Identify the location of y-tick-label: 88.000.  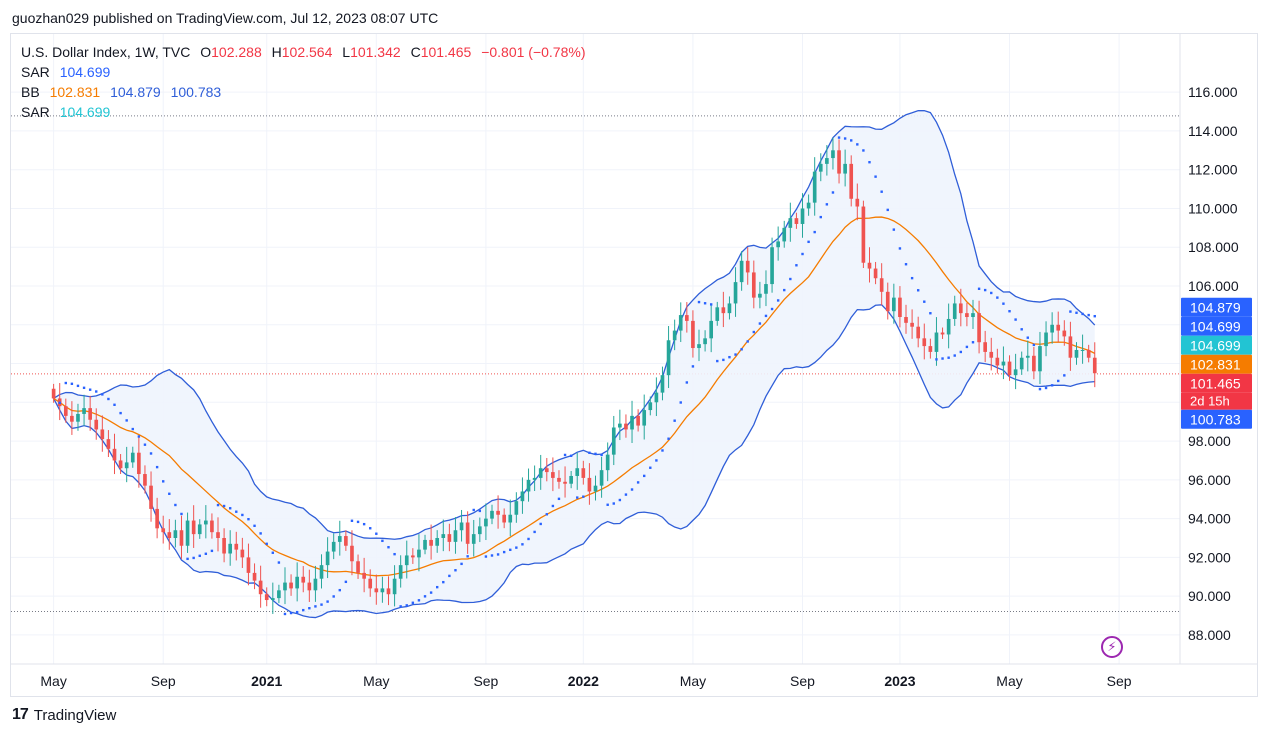
(1209, 635).